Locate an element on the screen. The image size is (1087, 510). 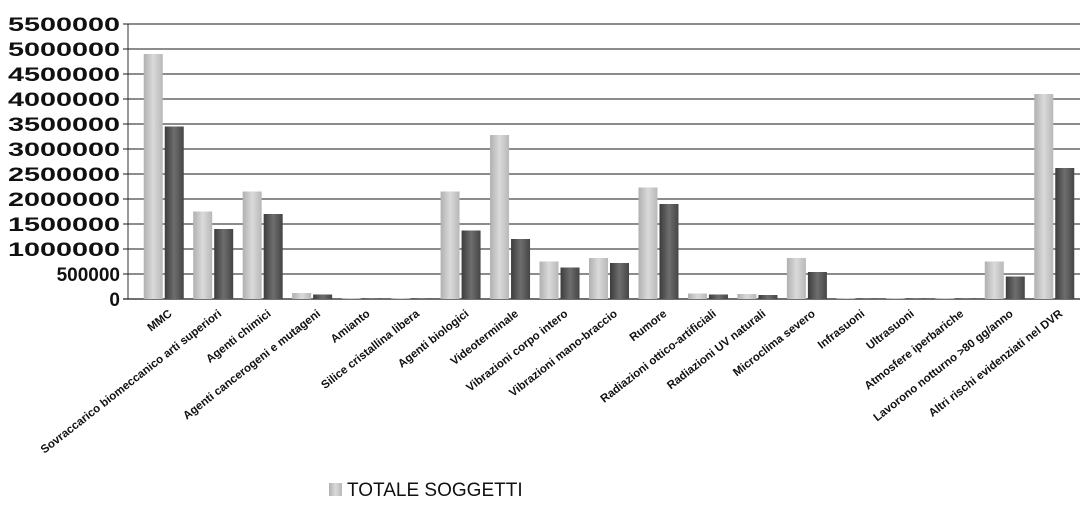
y-tick-label: 0 is located at coordinates (114, 300).